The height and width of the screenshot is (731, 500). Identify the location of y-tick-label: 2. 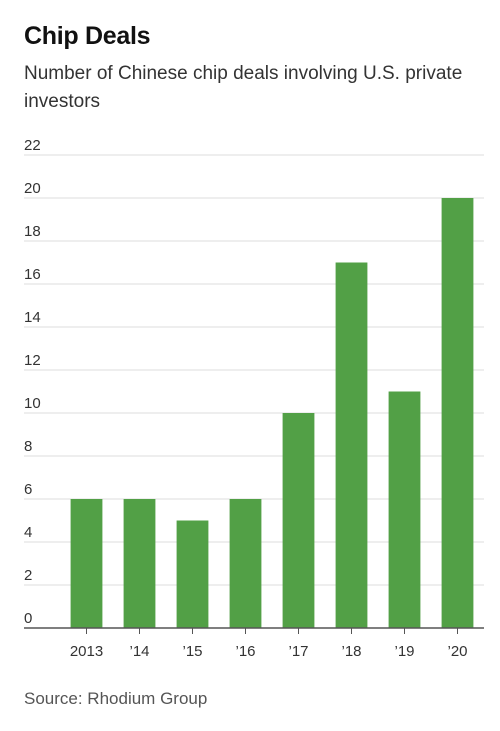
(28, 575).